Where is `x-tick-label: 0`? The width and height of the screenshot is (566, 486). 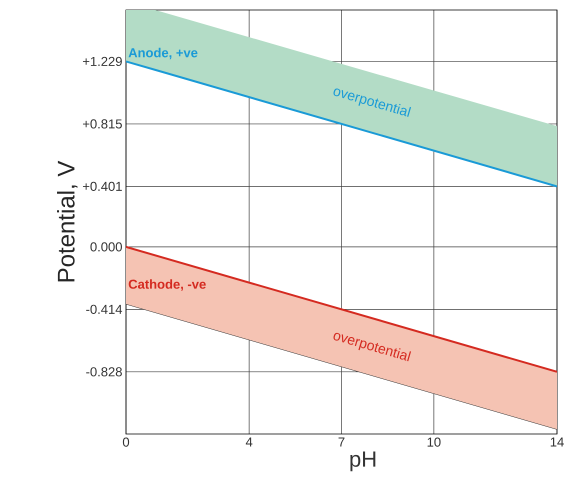
x-tick-label: 0 is located at coordinates (126, 442).